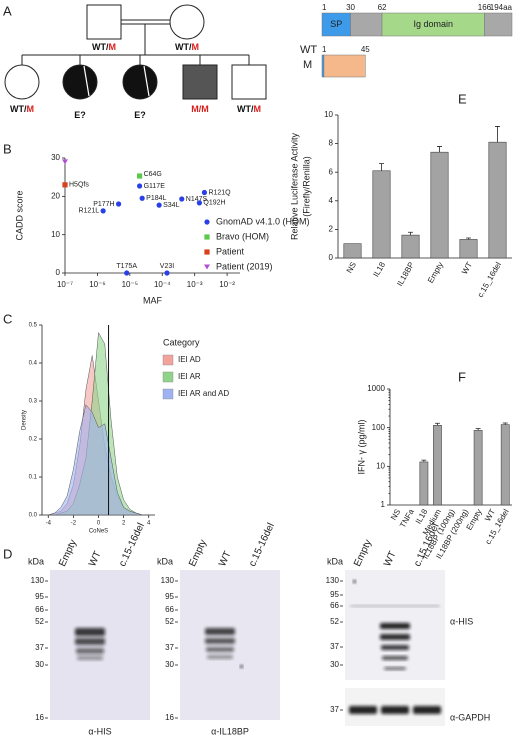  Describe the element at coordinates (33, 516) in the screenshot. I see `y-tick-label: 0.0` at that location.